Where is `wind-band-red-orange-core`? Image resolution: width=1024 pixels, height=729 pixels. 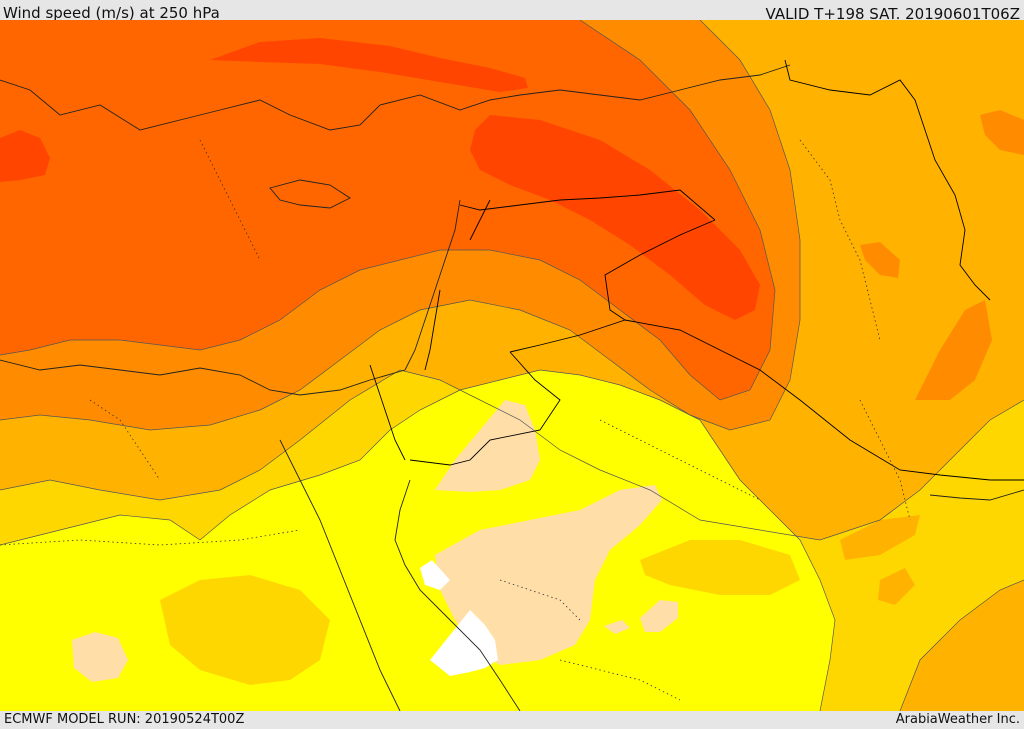 wind-band-red-orange-core is located at coordinates (615, 217).